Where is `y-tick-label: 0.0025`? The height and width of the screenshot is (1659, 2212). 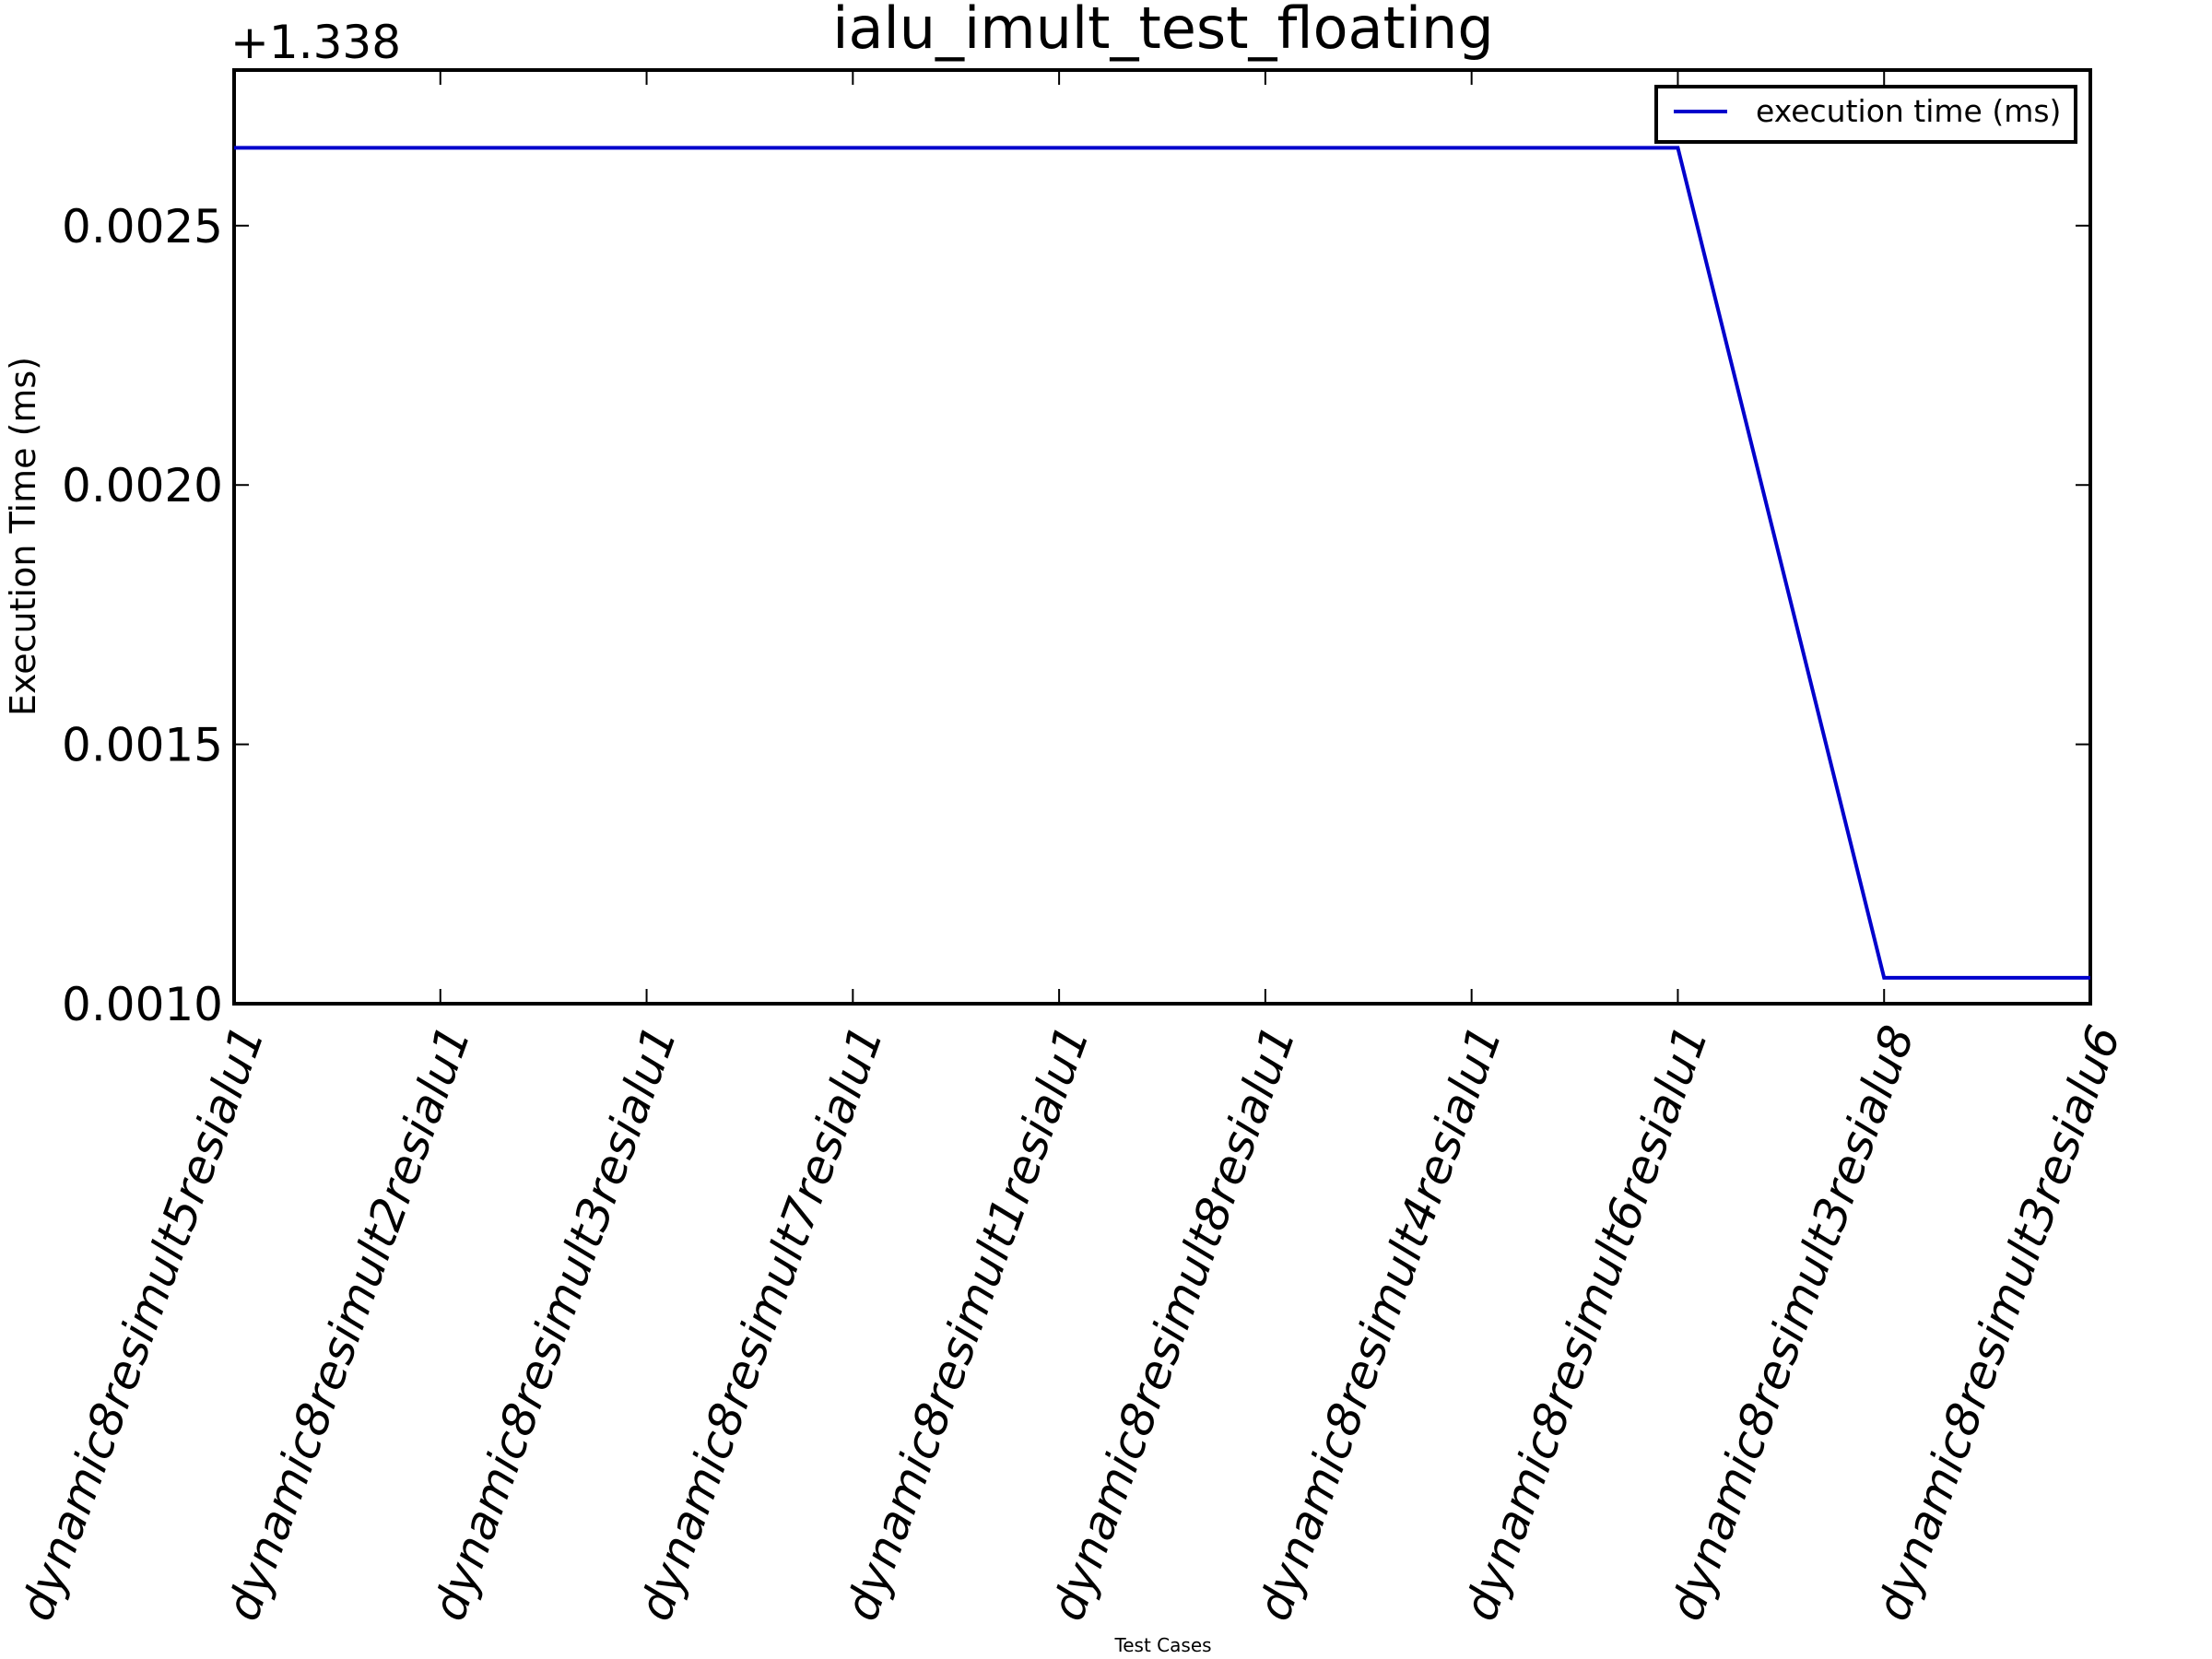
y-tick-label: 0.0025 is located at coordinates (142, 226).